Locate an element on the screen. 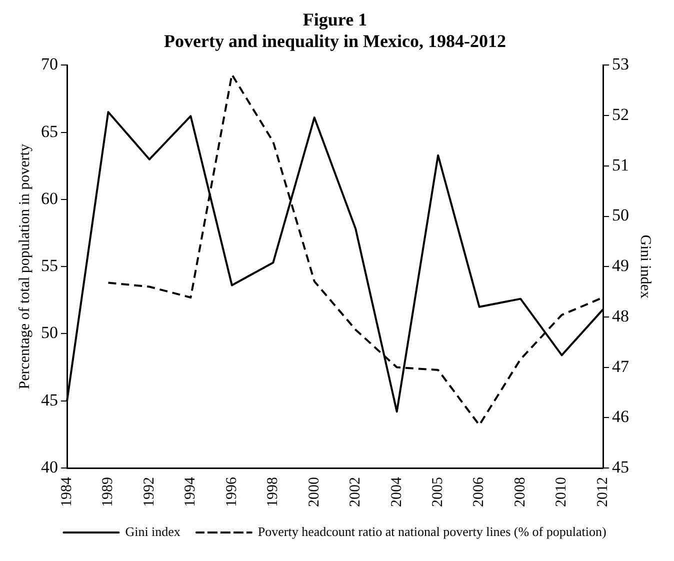 The height and width of the screenshot is (561, 674). x-tick-label: 2004 is located at coordinates (396, 491).